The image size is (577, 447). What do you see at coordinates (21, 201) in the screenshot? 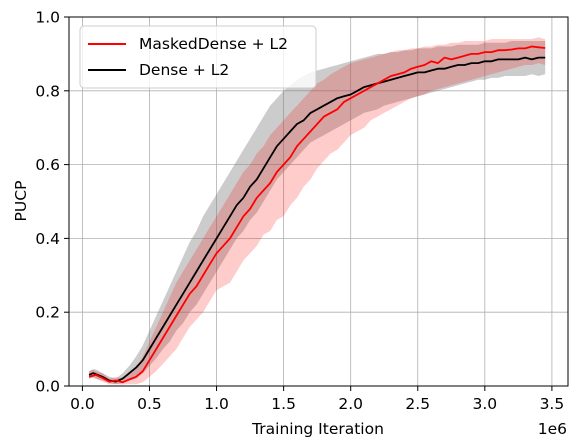
I see `y-axis-label: PUCP` at bounding box center [21, 201].